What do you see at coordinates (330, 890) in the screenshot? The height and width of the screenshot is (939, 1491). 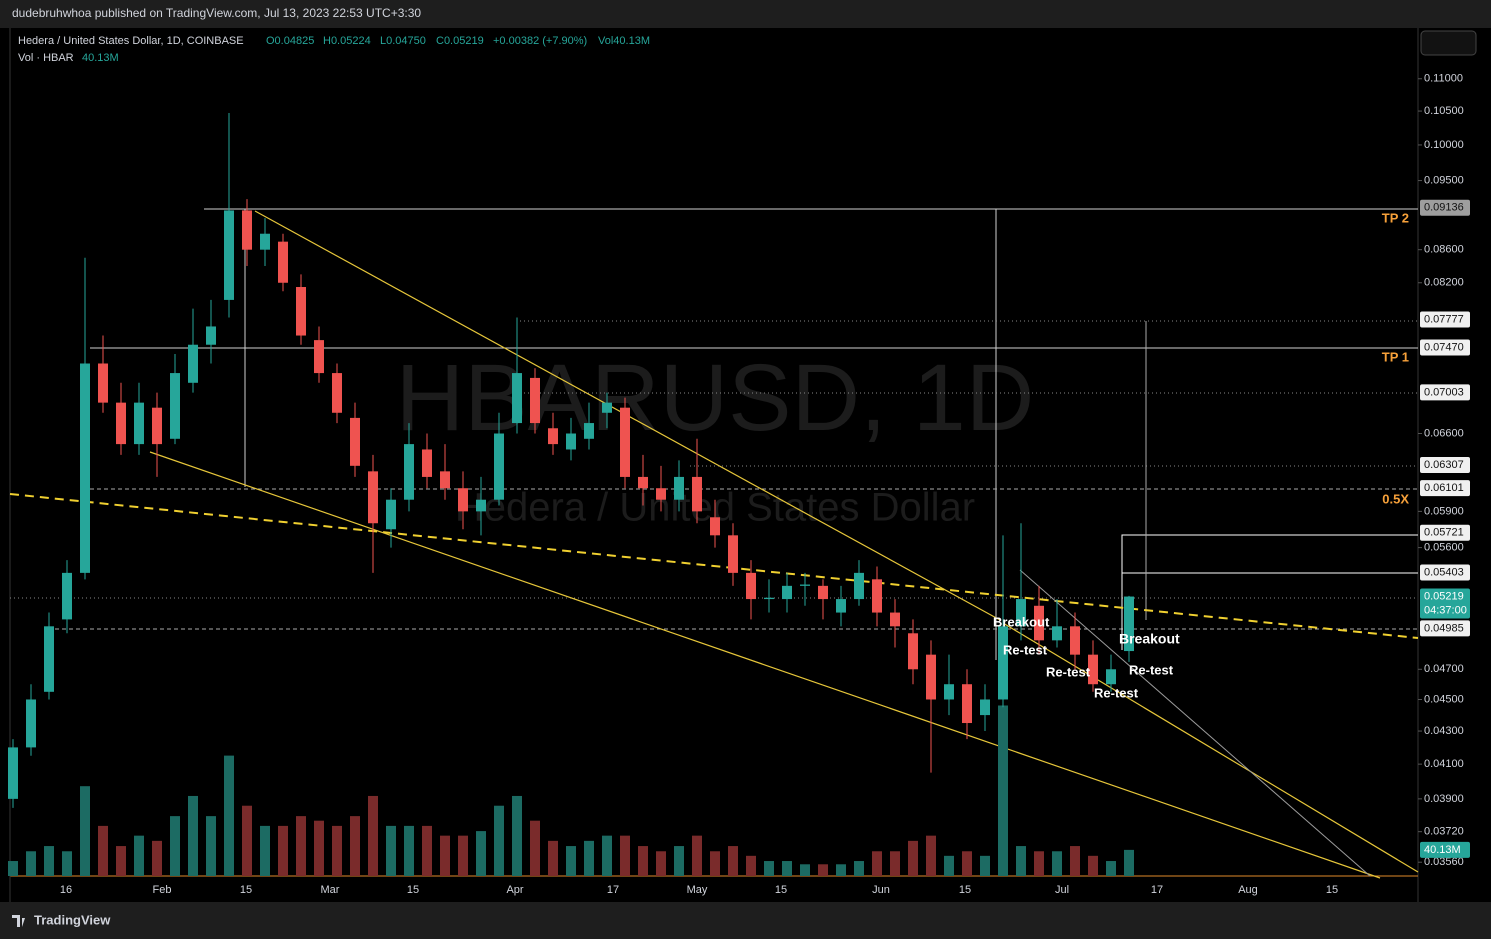 I see `x-tick-label: Mar` at bounding box center [330, 890].